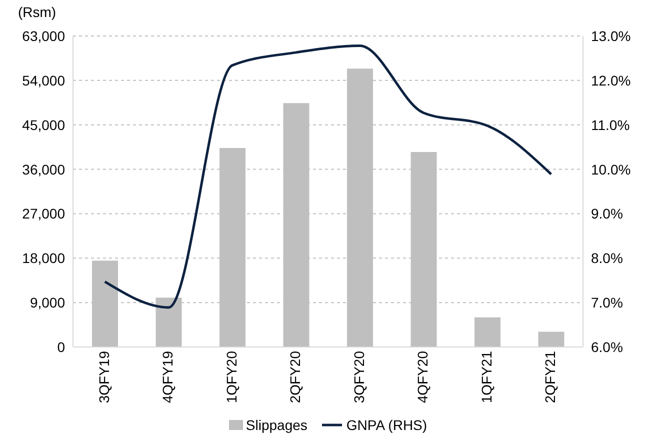 This screenshot has width=651, height=445. I want to click on x-tick-label: 4QFY19, so click(168, 377).